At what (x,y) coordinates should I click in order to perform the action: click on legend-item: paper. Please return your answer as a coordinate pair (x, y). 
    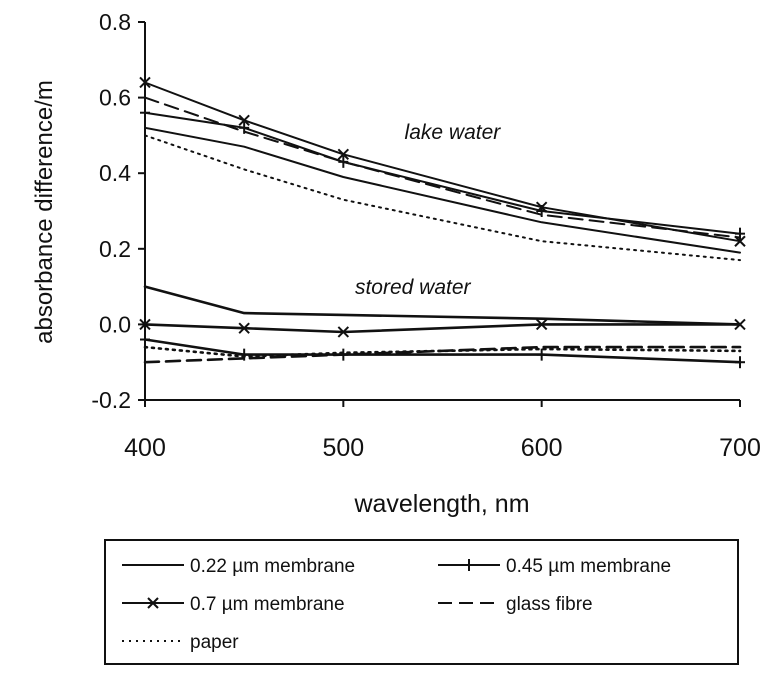
    Looking at the image, I should click on (180, 642).